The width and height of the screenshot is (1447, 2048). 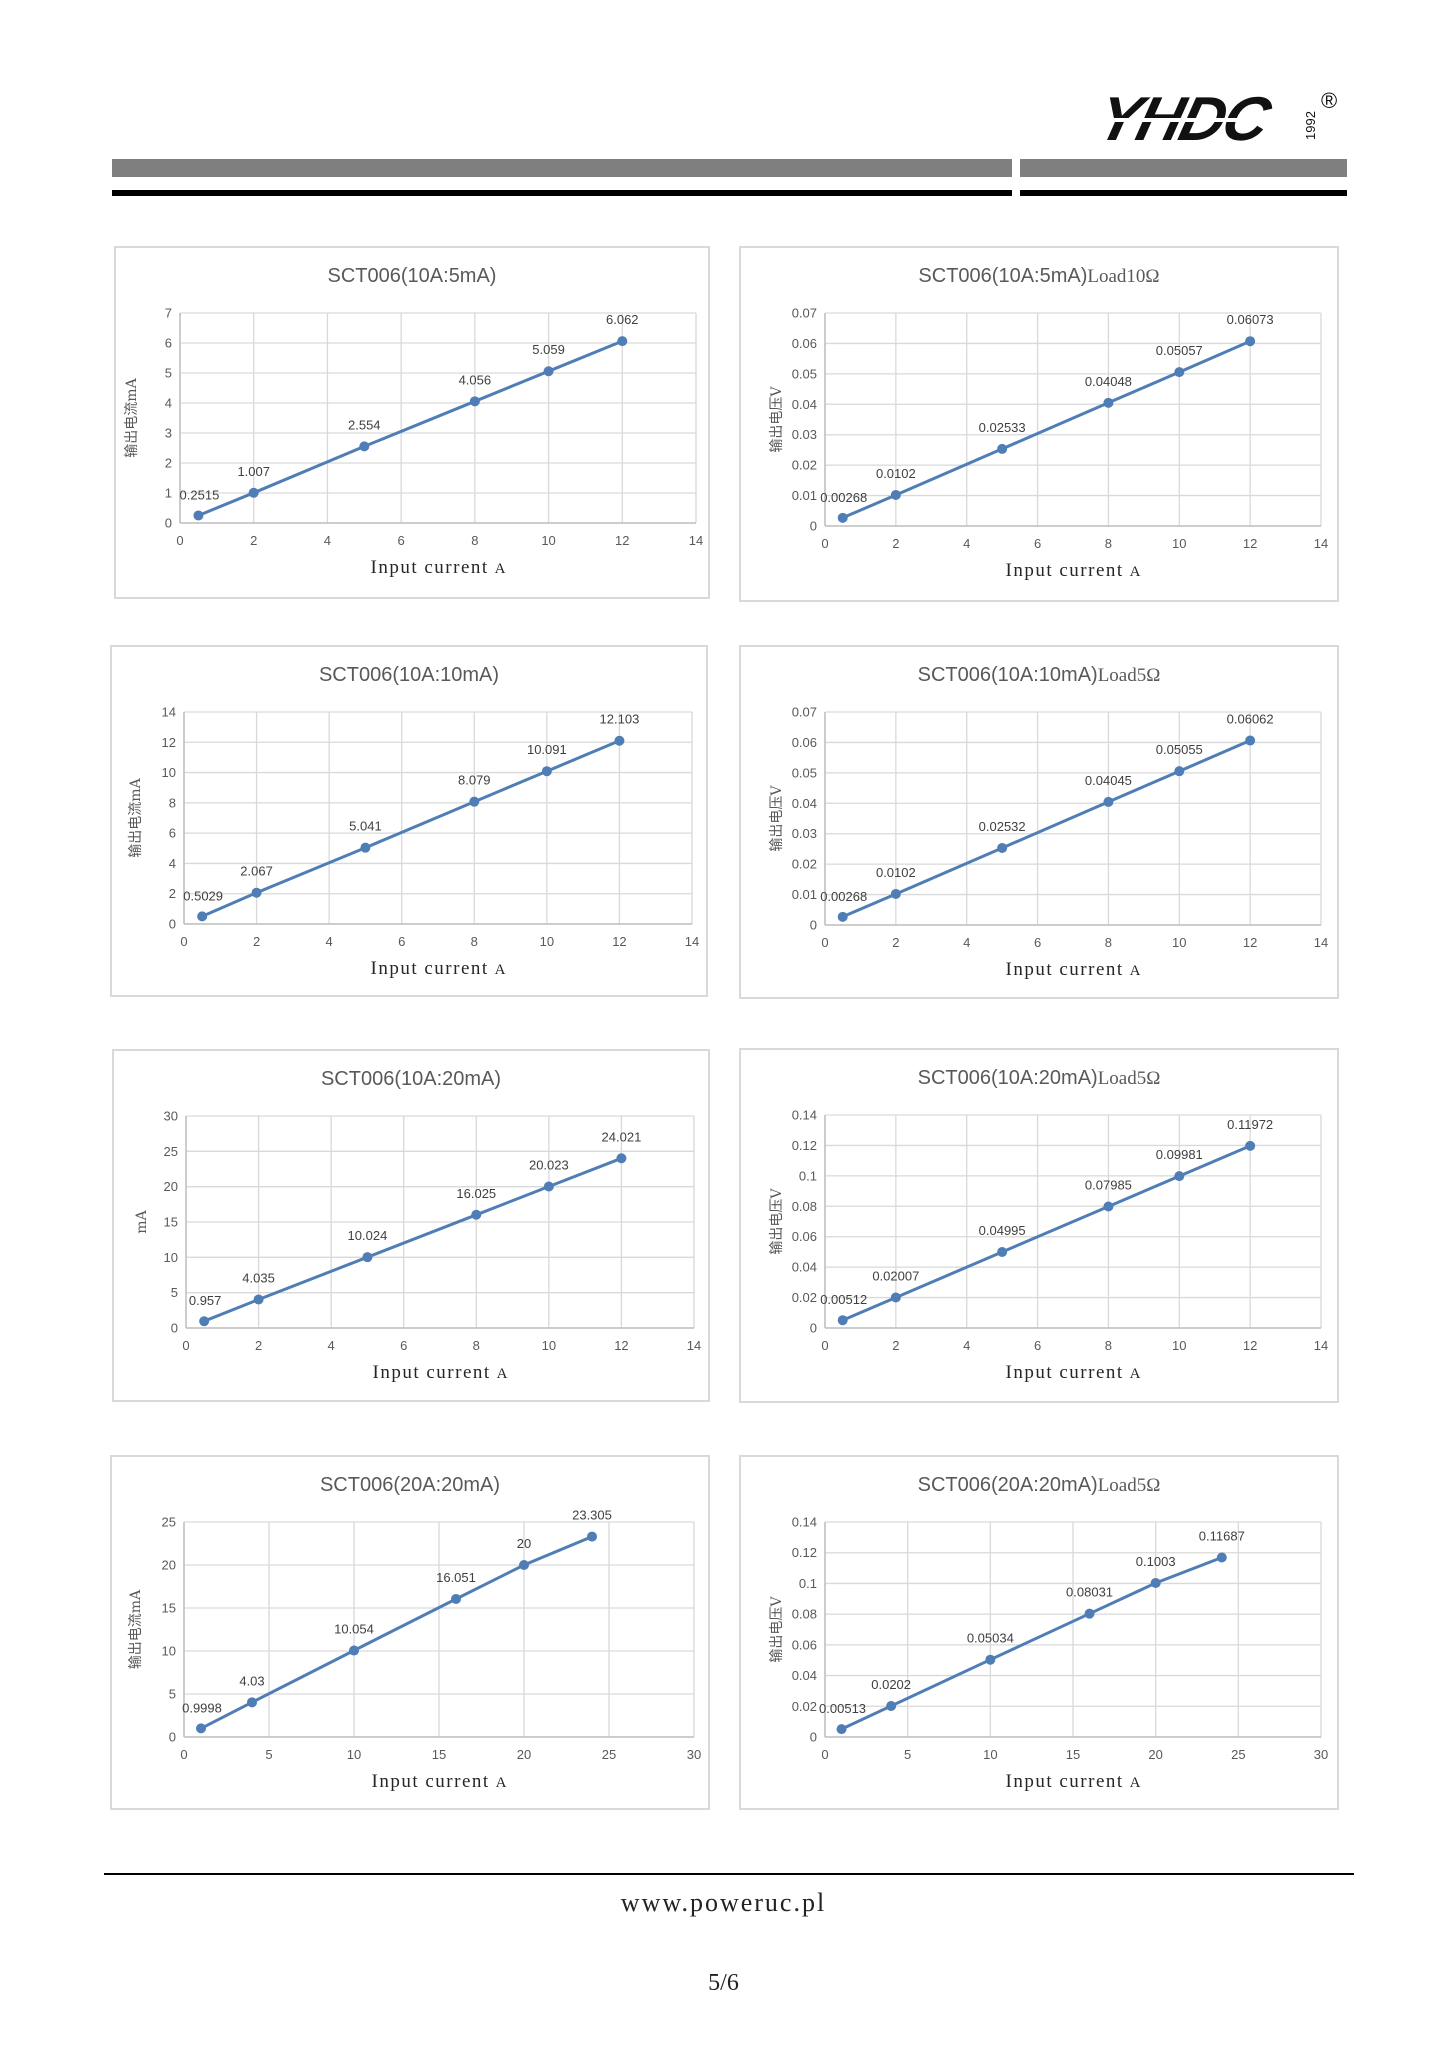 I want to click on chart-title: SCT006(20A:20mA), so click(x=410, y=1485).